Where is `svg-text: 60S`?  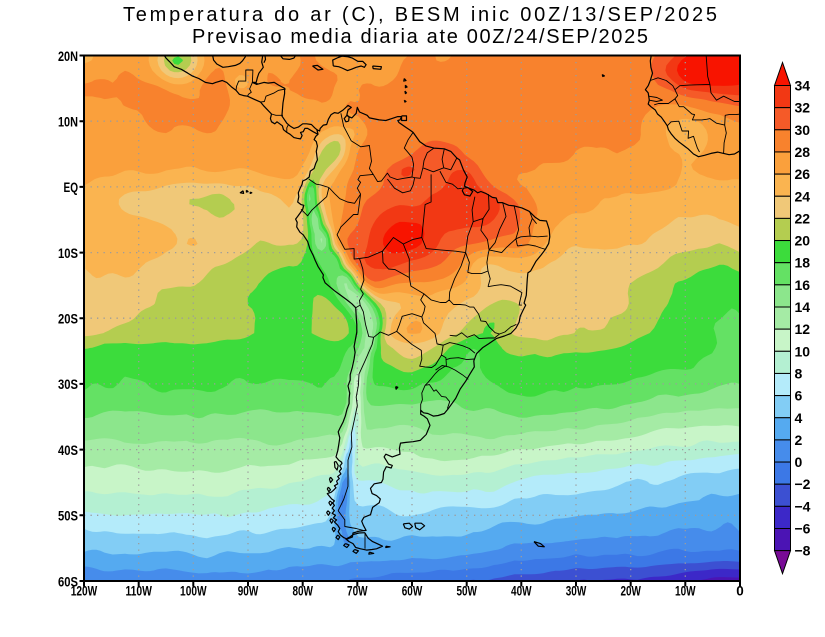
svg-text: 60S is located at coordinates (68, 581).